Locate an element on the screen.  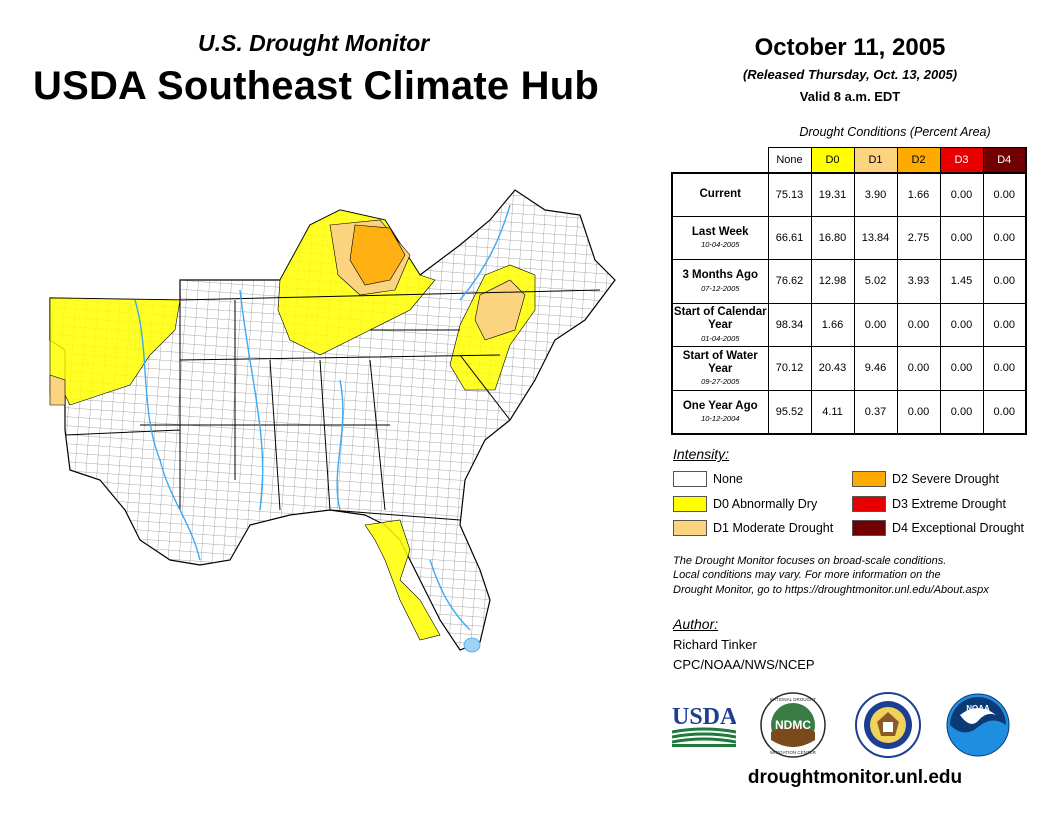
legend-item-d2: D2 Severe Drought is located at coordinates (925, 479).